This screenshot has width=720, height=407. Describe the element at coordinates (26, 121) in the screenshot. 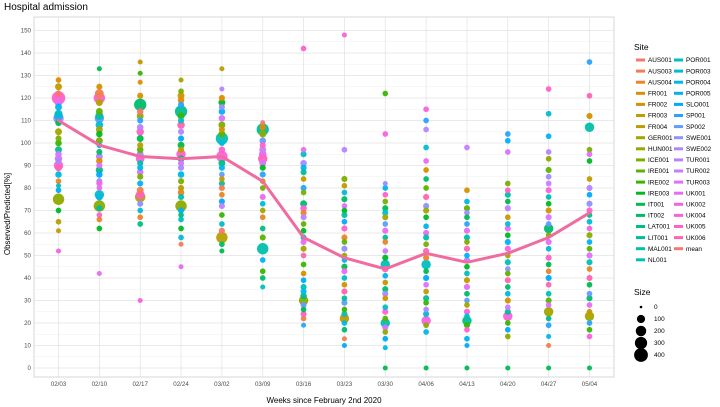

I see `y-tick-label: 110` at that location.